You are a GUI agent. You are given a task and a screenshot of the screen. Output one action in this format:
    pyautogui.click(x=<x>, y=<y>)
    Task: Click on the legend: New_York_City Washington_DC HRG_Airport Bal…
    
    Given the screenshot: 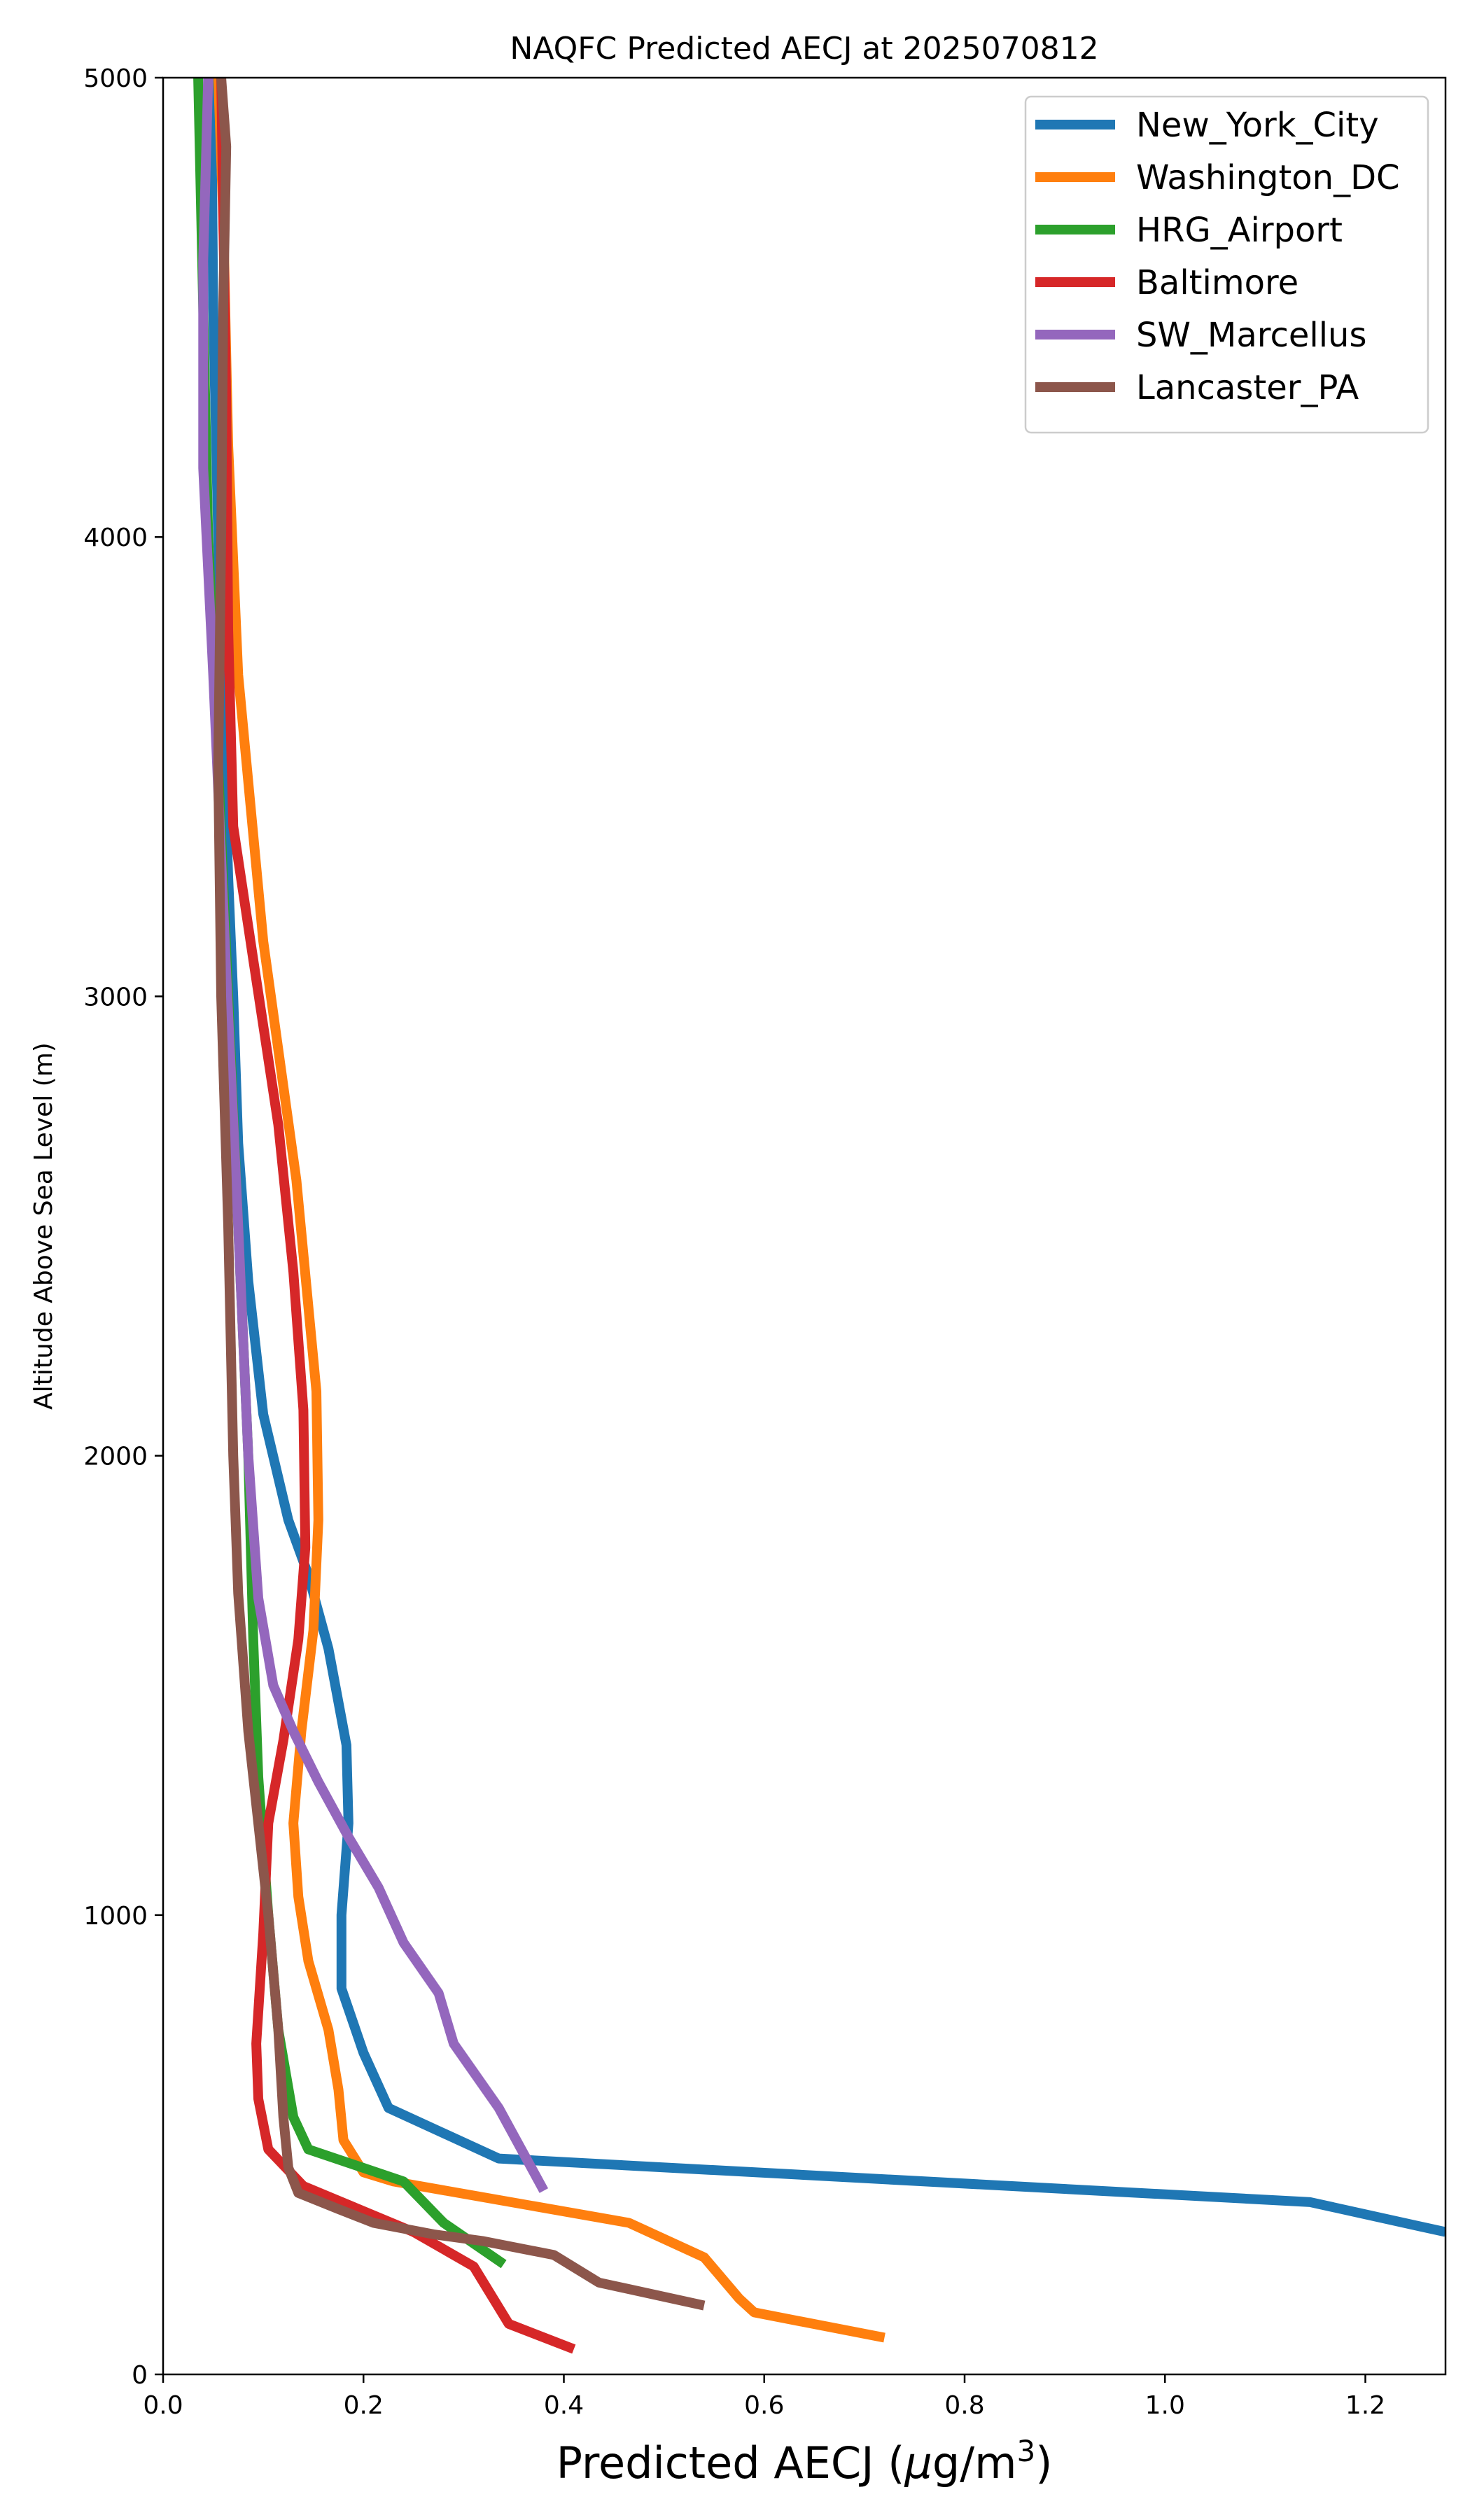 What is the action you would take?
    pyautogui.click(x=1226, y=264)
    